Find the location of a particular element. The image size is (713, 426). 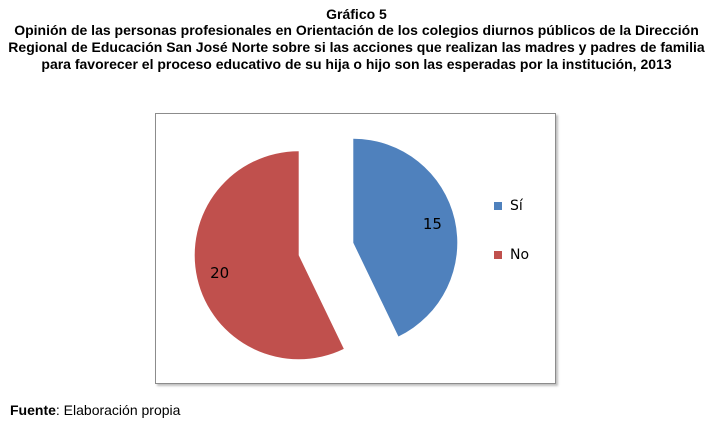

data-label-si: 15 is located at coordinates (432, 224).